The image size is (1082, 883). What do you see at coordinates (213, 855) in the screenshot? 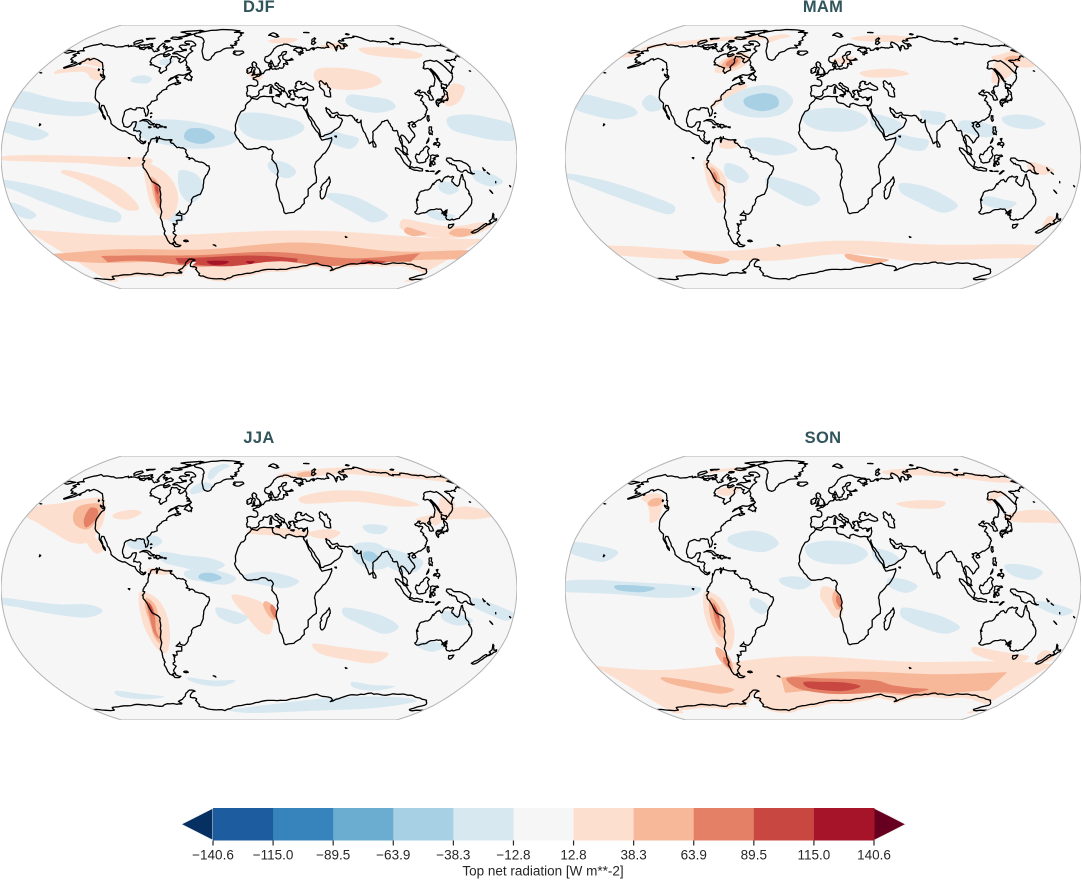
I see `svg-text: −140.6` at bounding box center [213, 855].